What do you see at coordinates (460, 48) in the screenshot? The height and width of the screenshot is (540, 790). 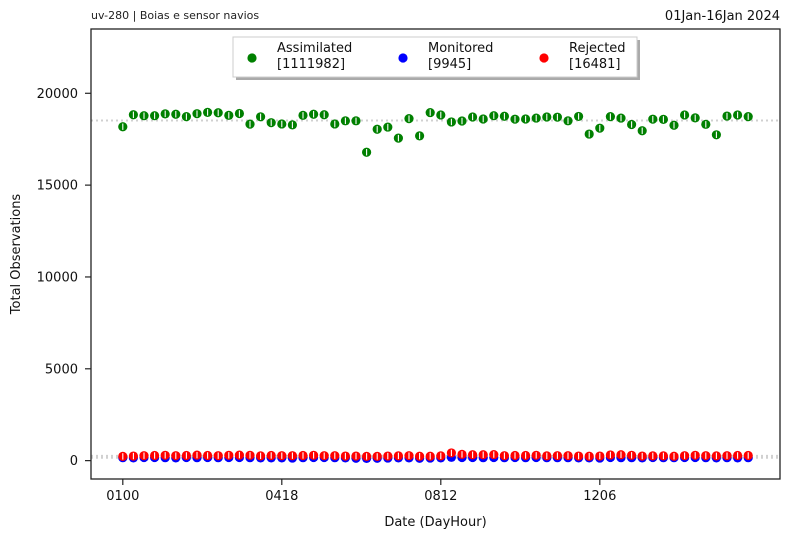 I see `legend-label-monitored: Monitored` at bounding box center [460, 48].